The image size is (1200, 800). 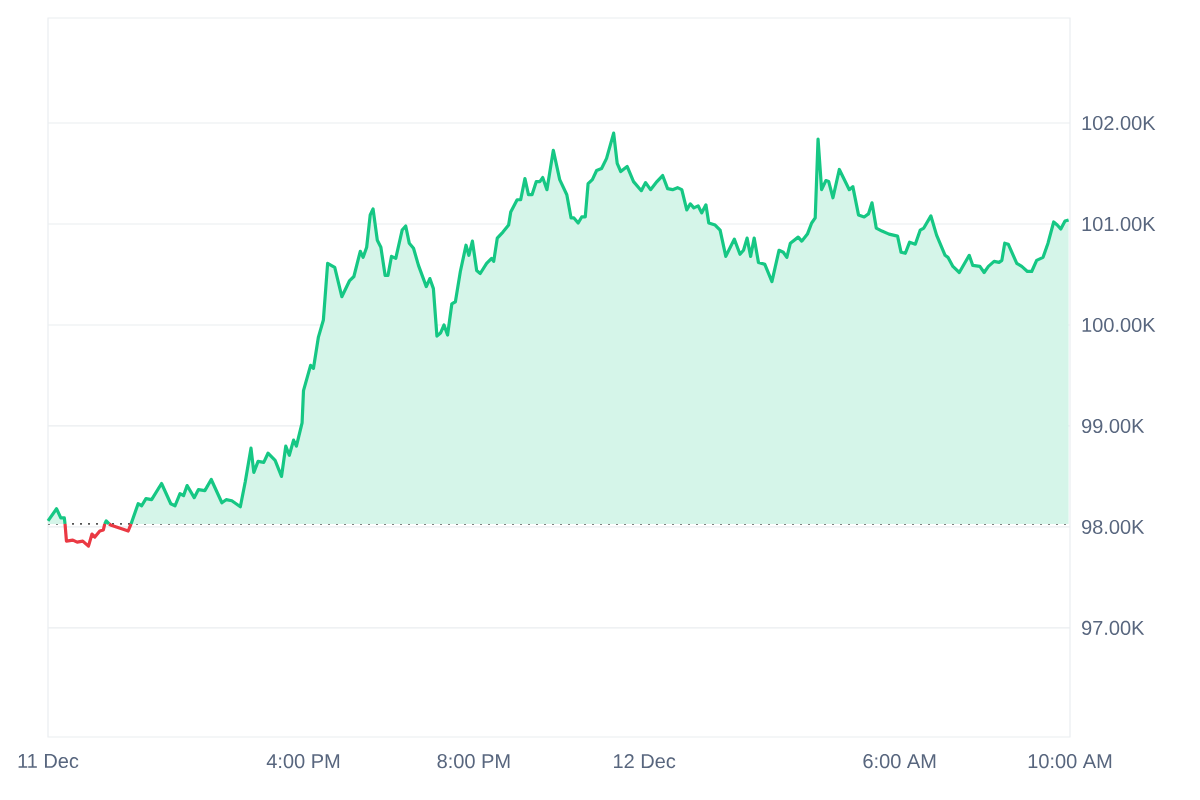 I want to click on y-tick-label: 100.00K, so click(x=1119, y=325).